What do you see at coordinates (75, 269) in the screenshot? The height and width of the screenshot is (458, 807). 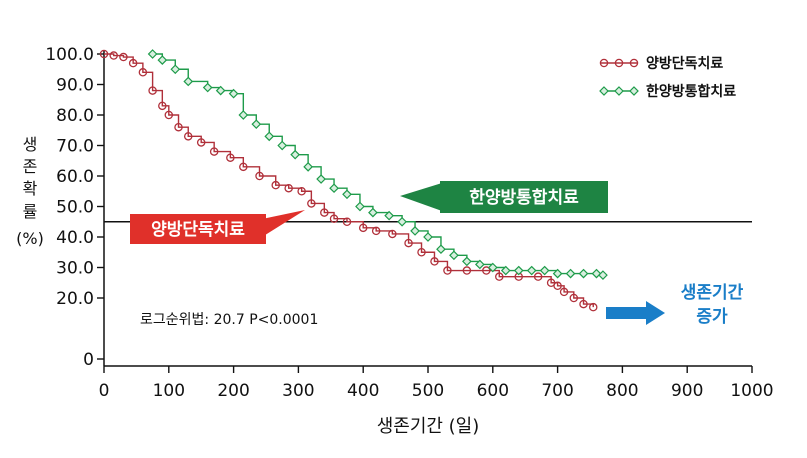 I see `y-tick-label: 30.0` at bounding box center [75, 269].